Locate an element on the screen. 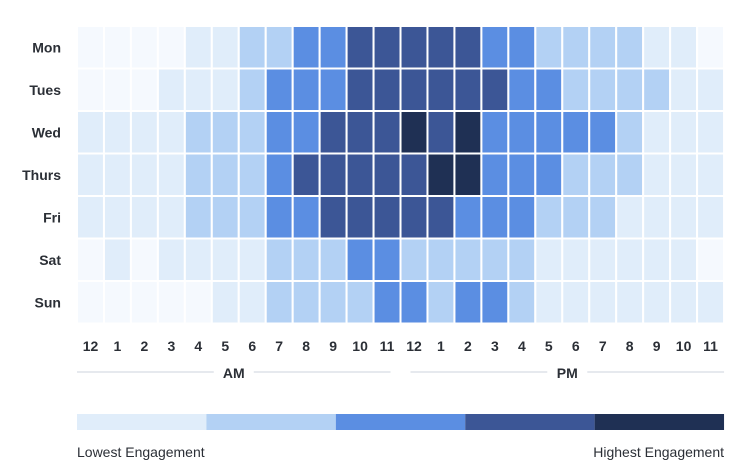 Image resolution: width=756 pixels, height=470 pixels. hour-label: 11 is located at coordinates (710, 346).